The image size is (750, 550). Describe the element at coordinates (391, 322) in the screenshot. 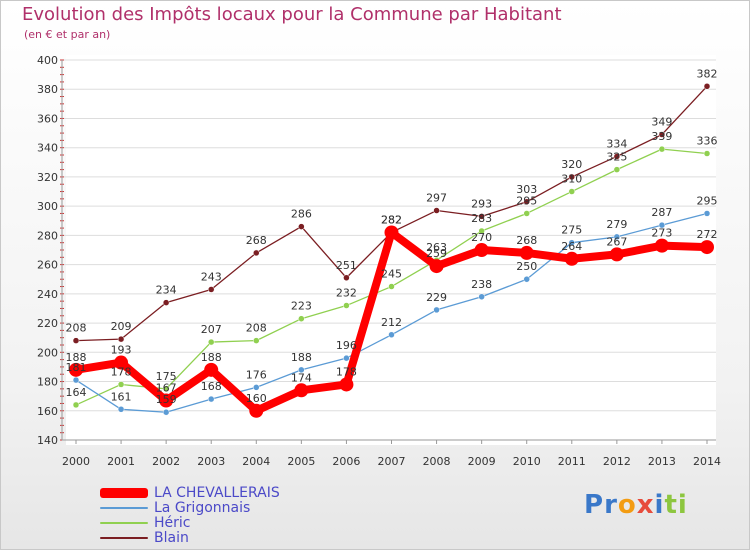

I see `data-label: 212` at that location.